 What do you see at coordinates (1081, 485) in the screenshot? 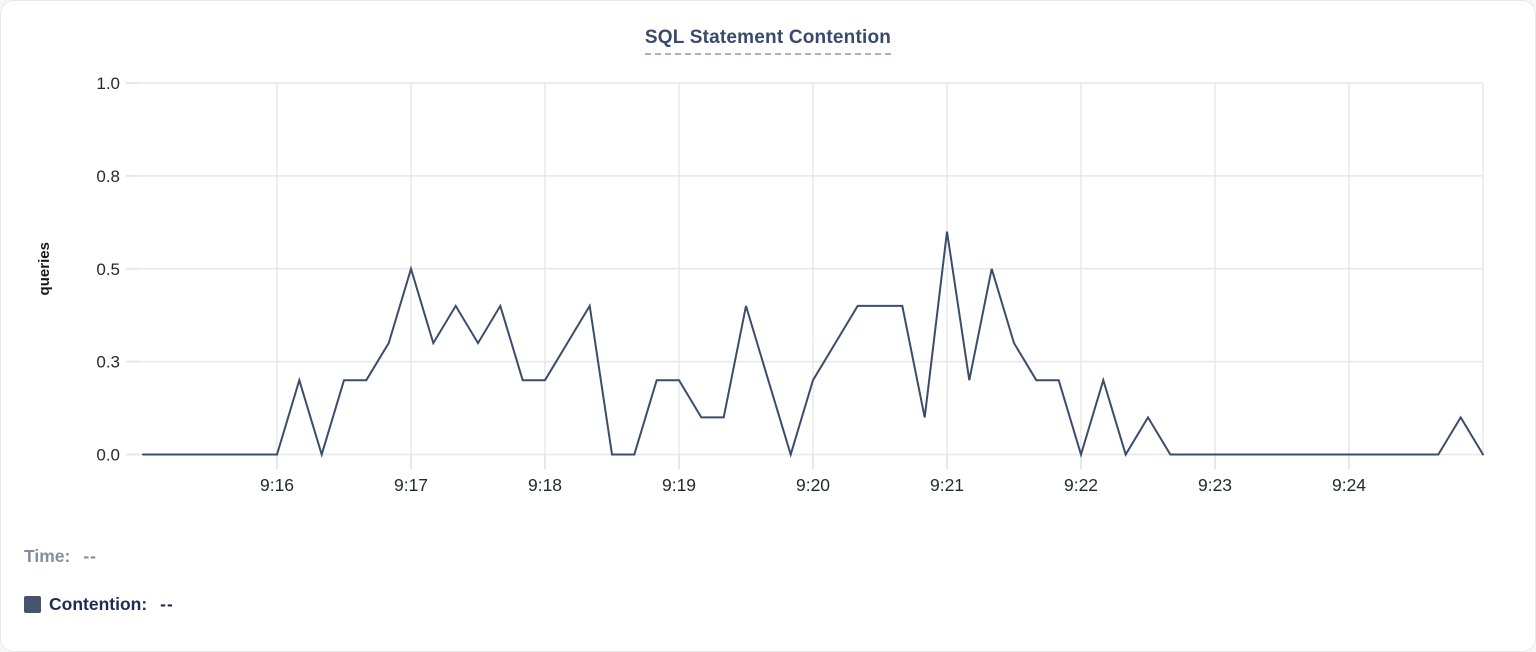
I see `x-tick-label: 9:22` at bounding box center [1081, 485].